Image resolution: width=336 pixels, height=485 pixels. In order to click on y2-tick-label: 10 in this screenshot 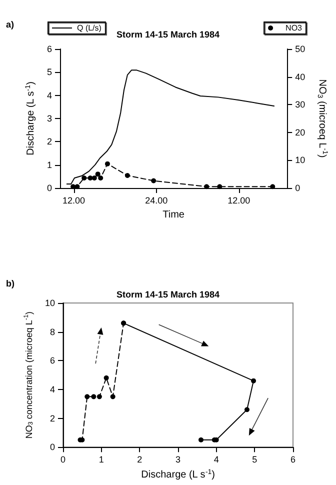, I will do `click(300, 160)`.